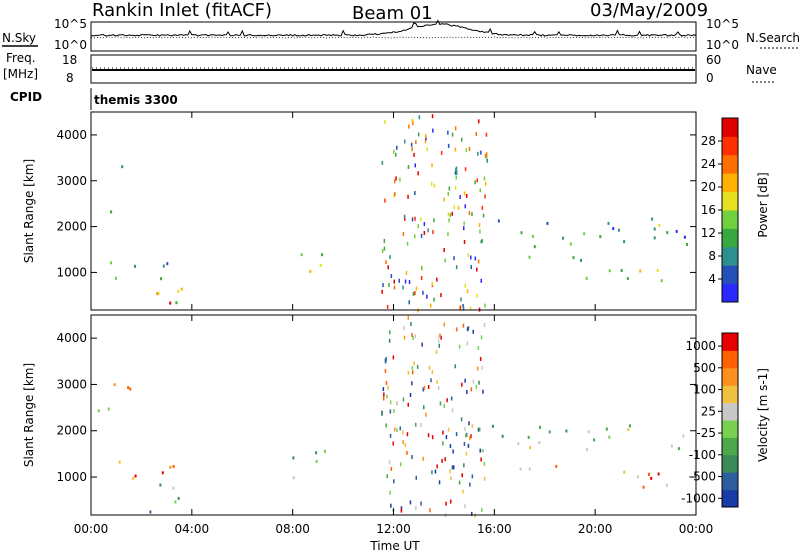  Describe the element at coordinates (20, 74) in the screenshot. I see `freq-unit-label: [MHz]` at that location.